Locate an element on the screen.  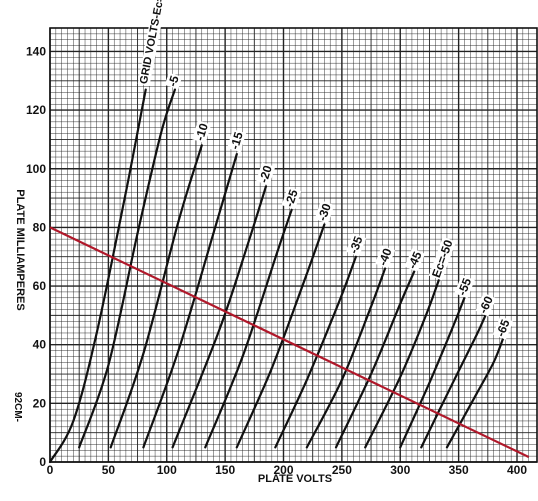
y-tick-label: 140 is located at coordinates (36, 51).